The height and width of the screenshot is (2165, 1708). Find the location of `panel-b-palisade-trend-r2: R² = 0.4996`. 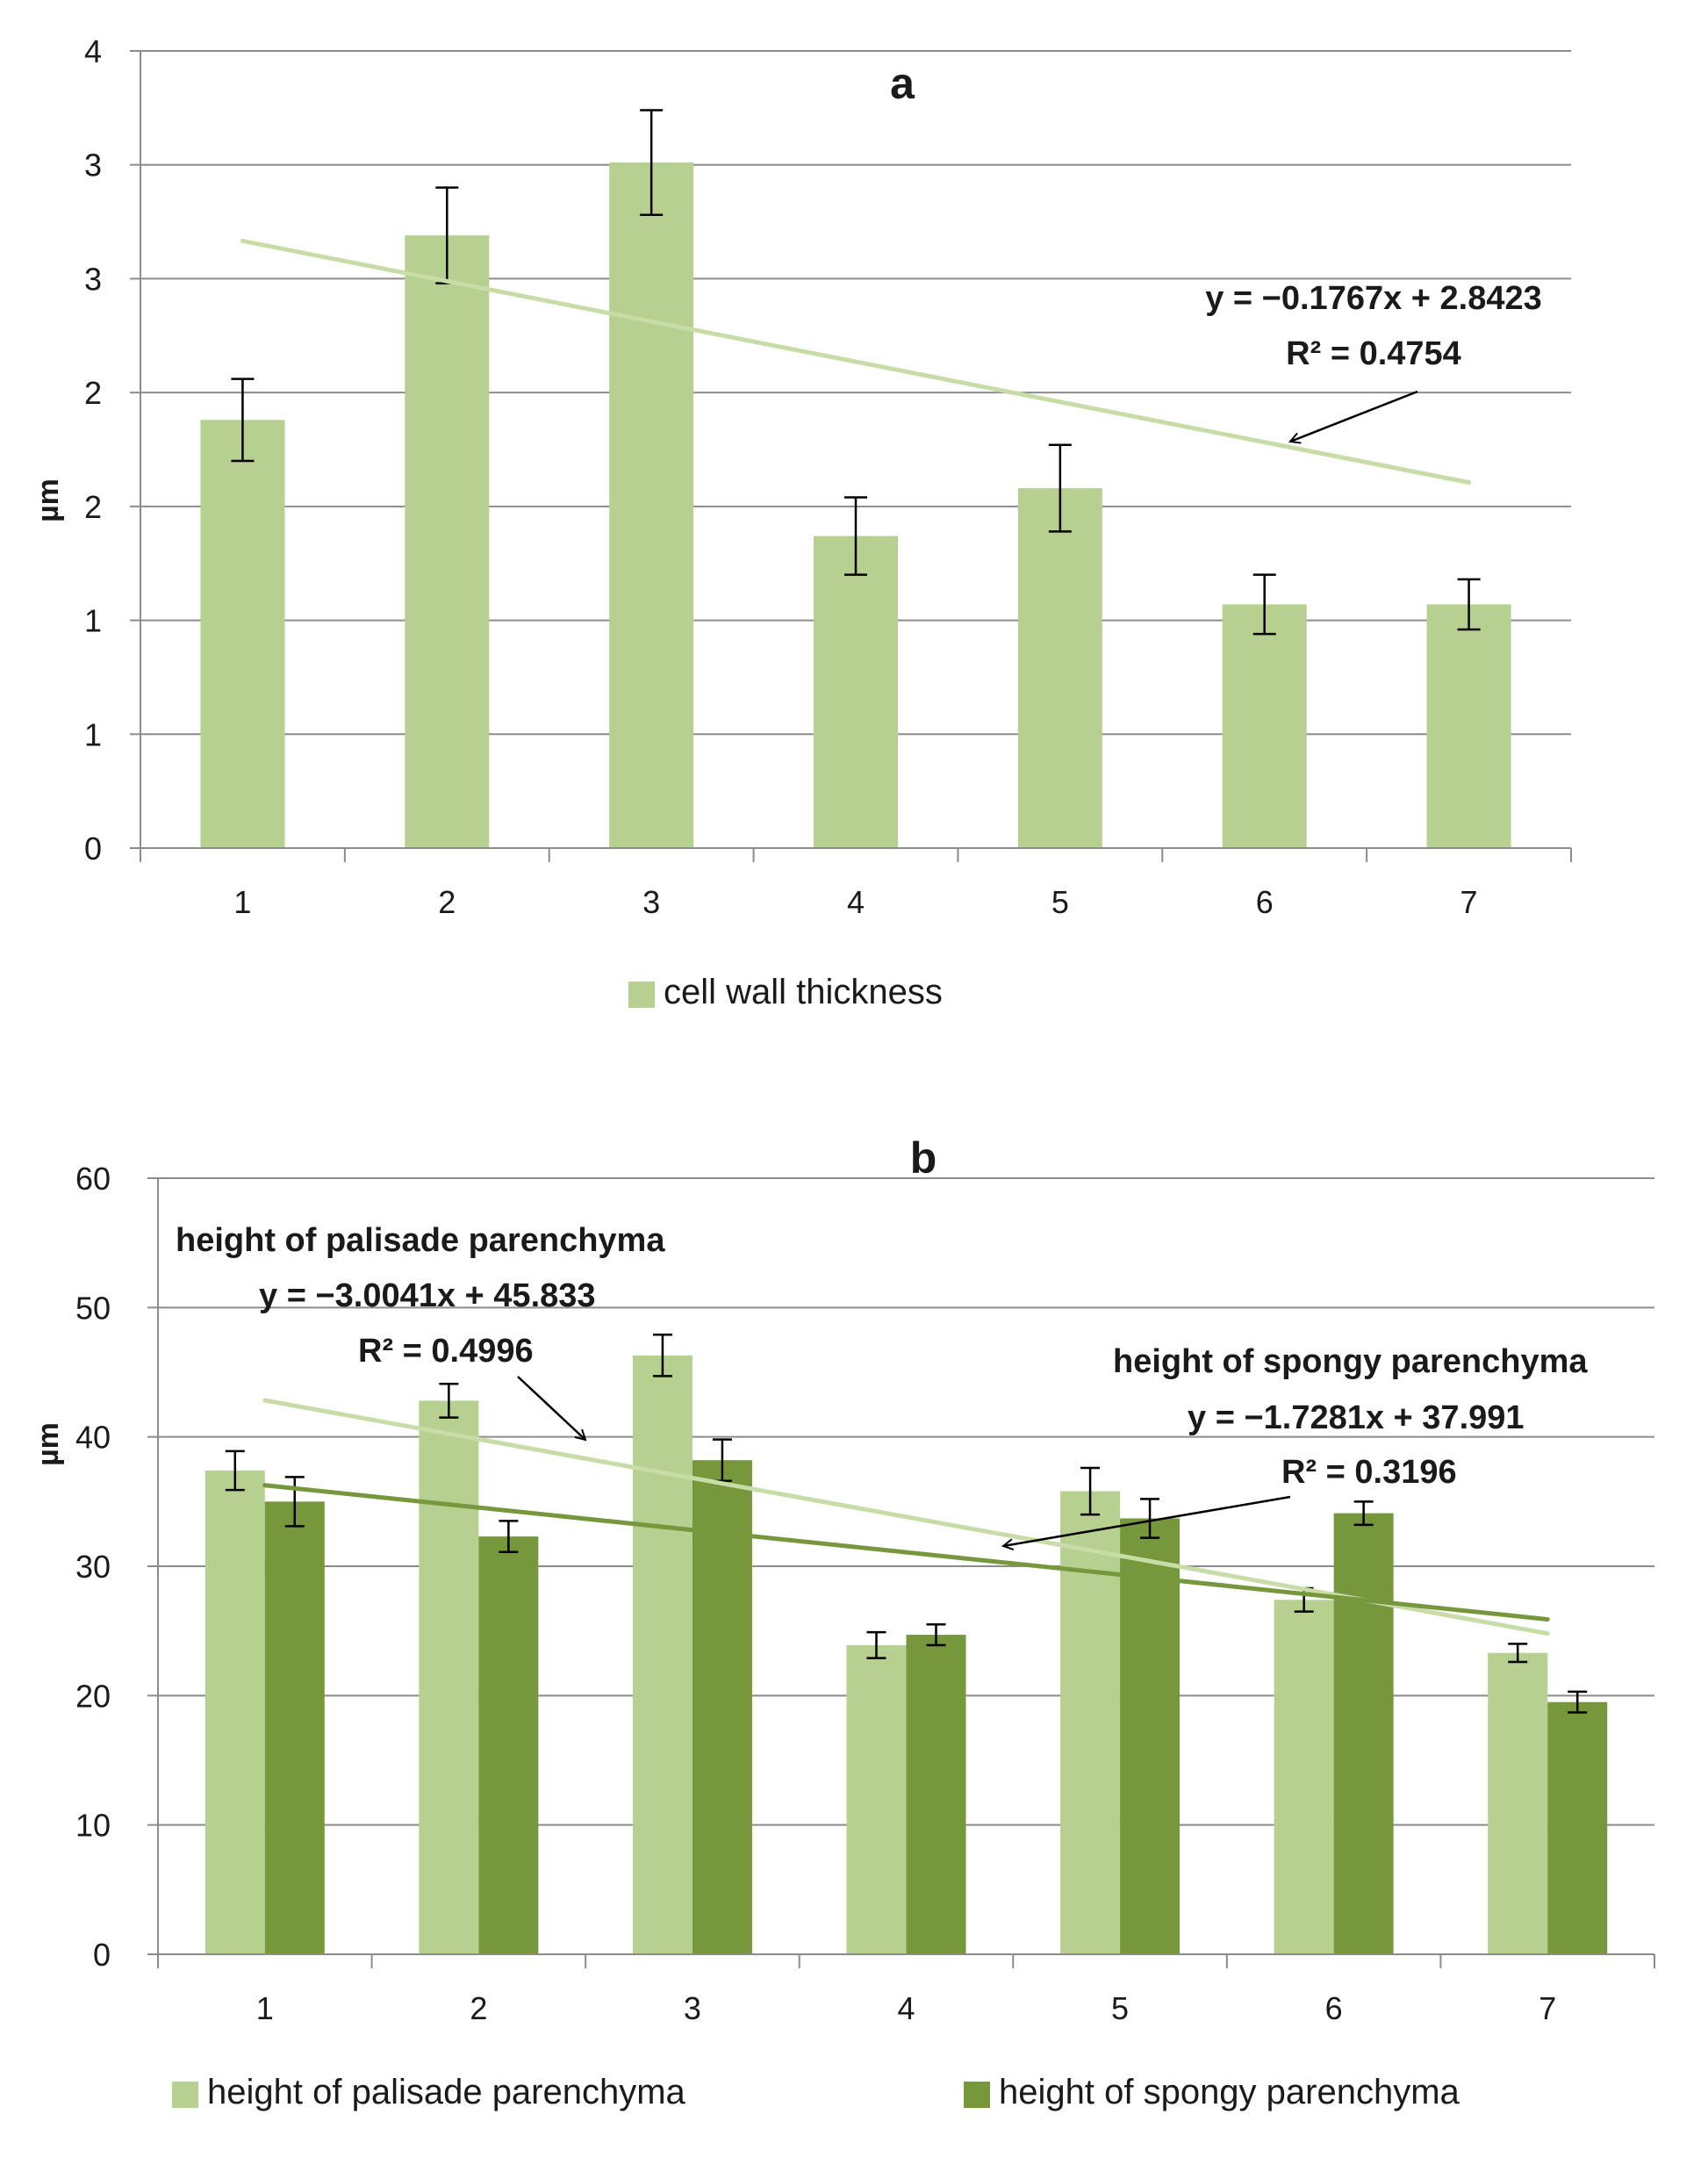

panel-b-palisade-trend-r2: R² = 0.4996 is located at coordinates (446, 1351).